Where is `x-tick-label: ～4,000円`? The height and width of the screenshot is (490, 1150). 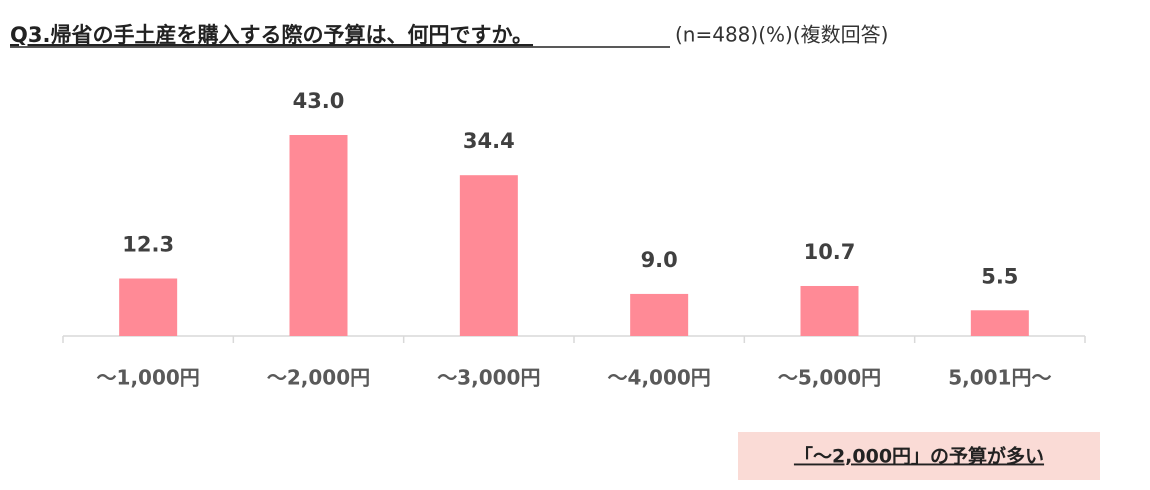
x-tick-label: ～4,000円 is located at coordinates (659, 378).